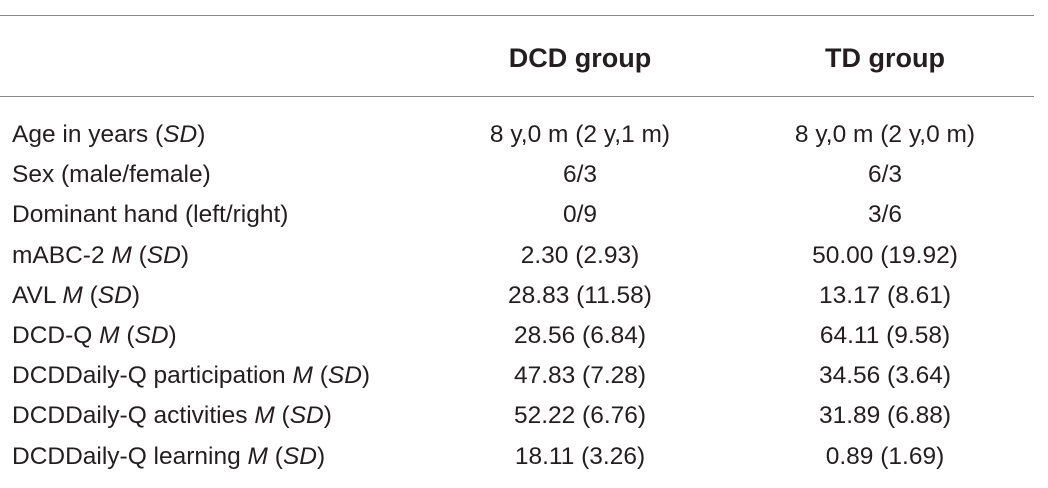 Image resolution: width=1048 pixels, height=488 pixels. What do you see at coordinates (517, 96) in the screenshot?
I see `table-header-rule` at bounding box center [517, 96].